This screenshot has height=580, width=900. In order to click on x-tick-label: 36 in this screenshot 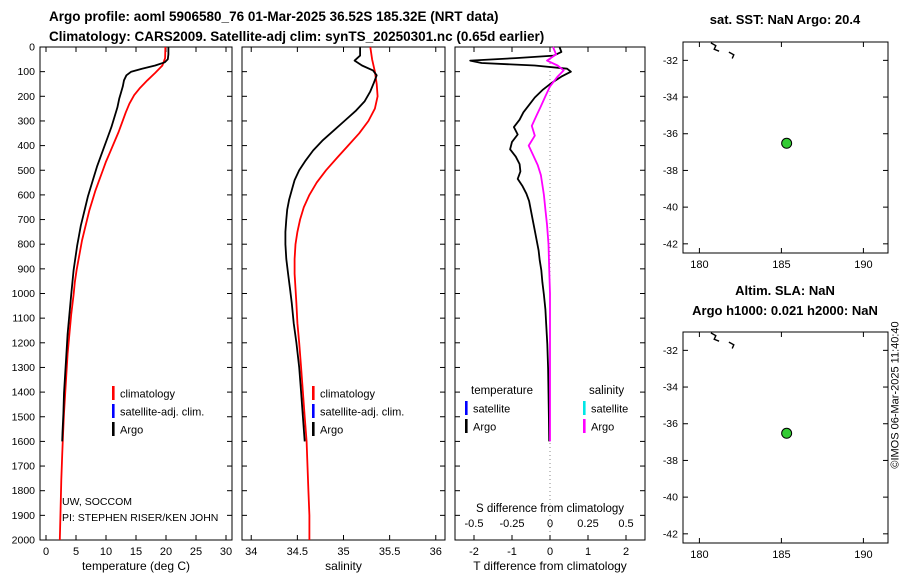, I will do `click(436, 552)`.